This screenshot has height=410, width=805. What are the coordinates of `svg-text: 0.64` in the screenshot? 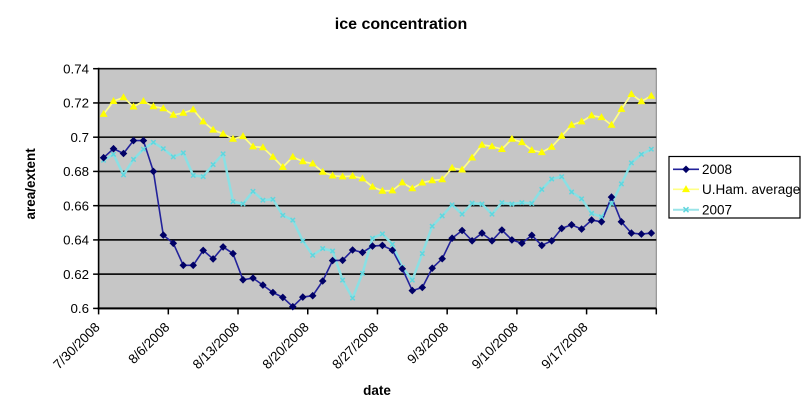 It's located at (76, 240).